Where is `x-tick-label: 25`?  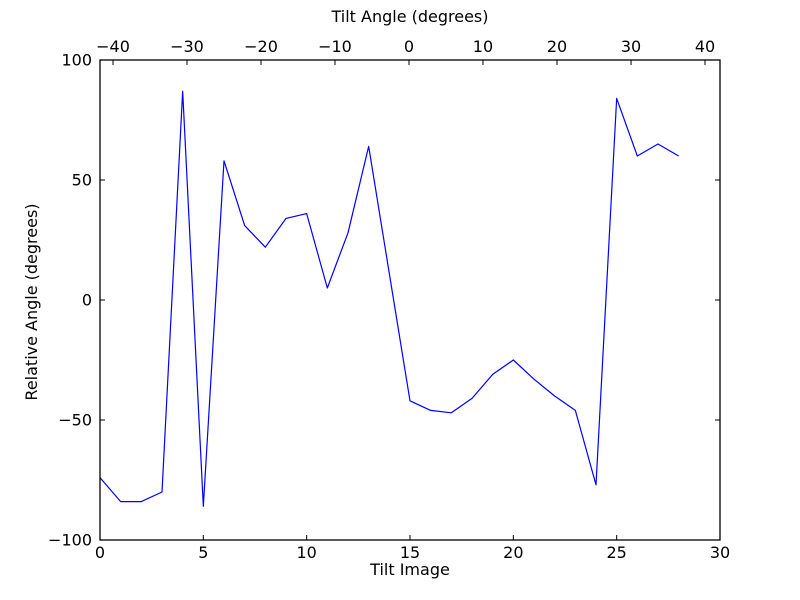
x-tick-label: 25 is located at coordinates (616, 552).